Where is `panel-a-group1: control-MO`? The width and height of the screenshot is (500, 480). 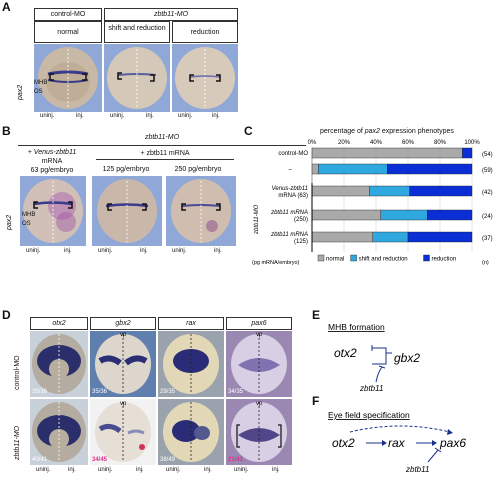 panel-a-group1: control-MO is located at coordinates (68, 14).